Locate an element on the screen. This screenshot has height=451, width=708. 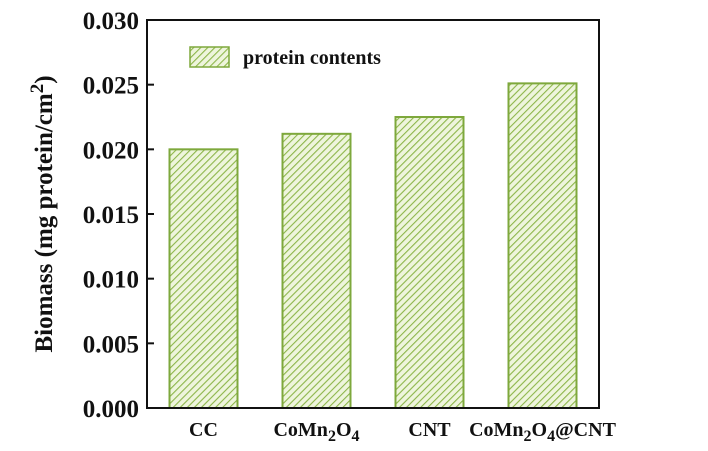
y-axis-label: Biomass (mg protein/cm2) is located at coordinates (42, 213).